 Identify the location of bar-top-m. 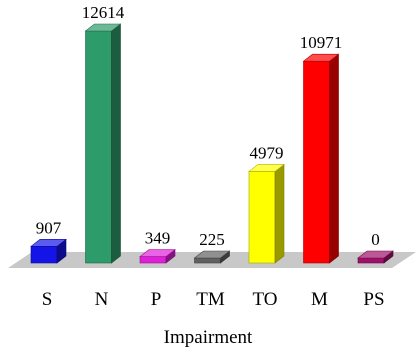
(321, 57).